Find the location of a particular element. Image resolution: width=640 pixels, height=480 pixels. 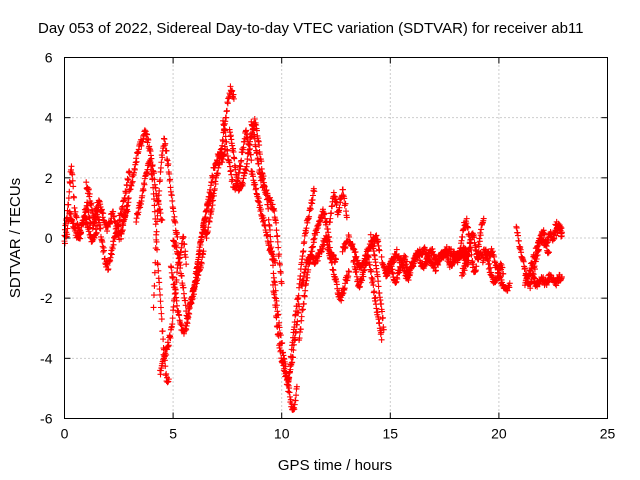

x-tick-labels: 0 5 10 15 20 25 is located at coordinates (338, 434).